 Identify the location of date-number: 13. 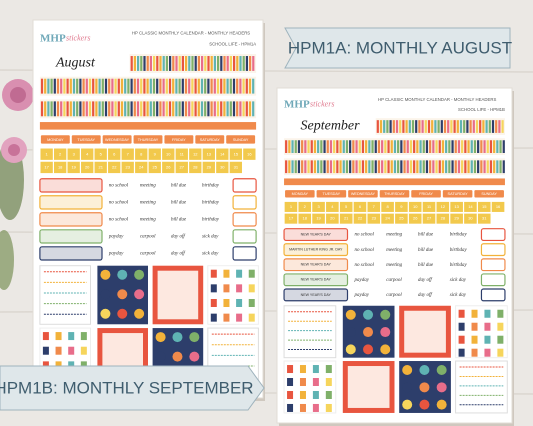
(209, 153).